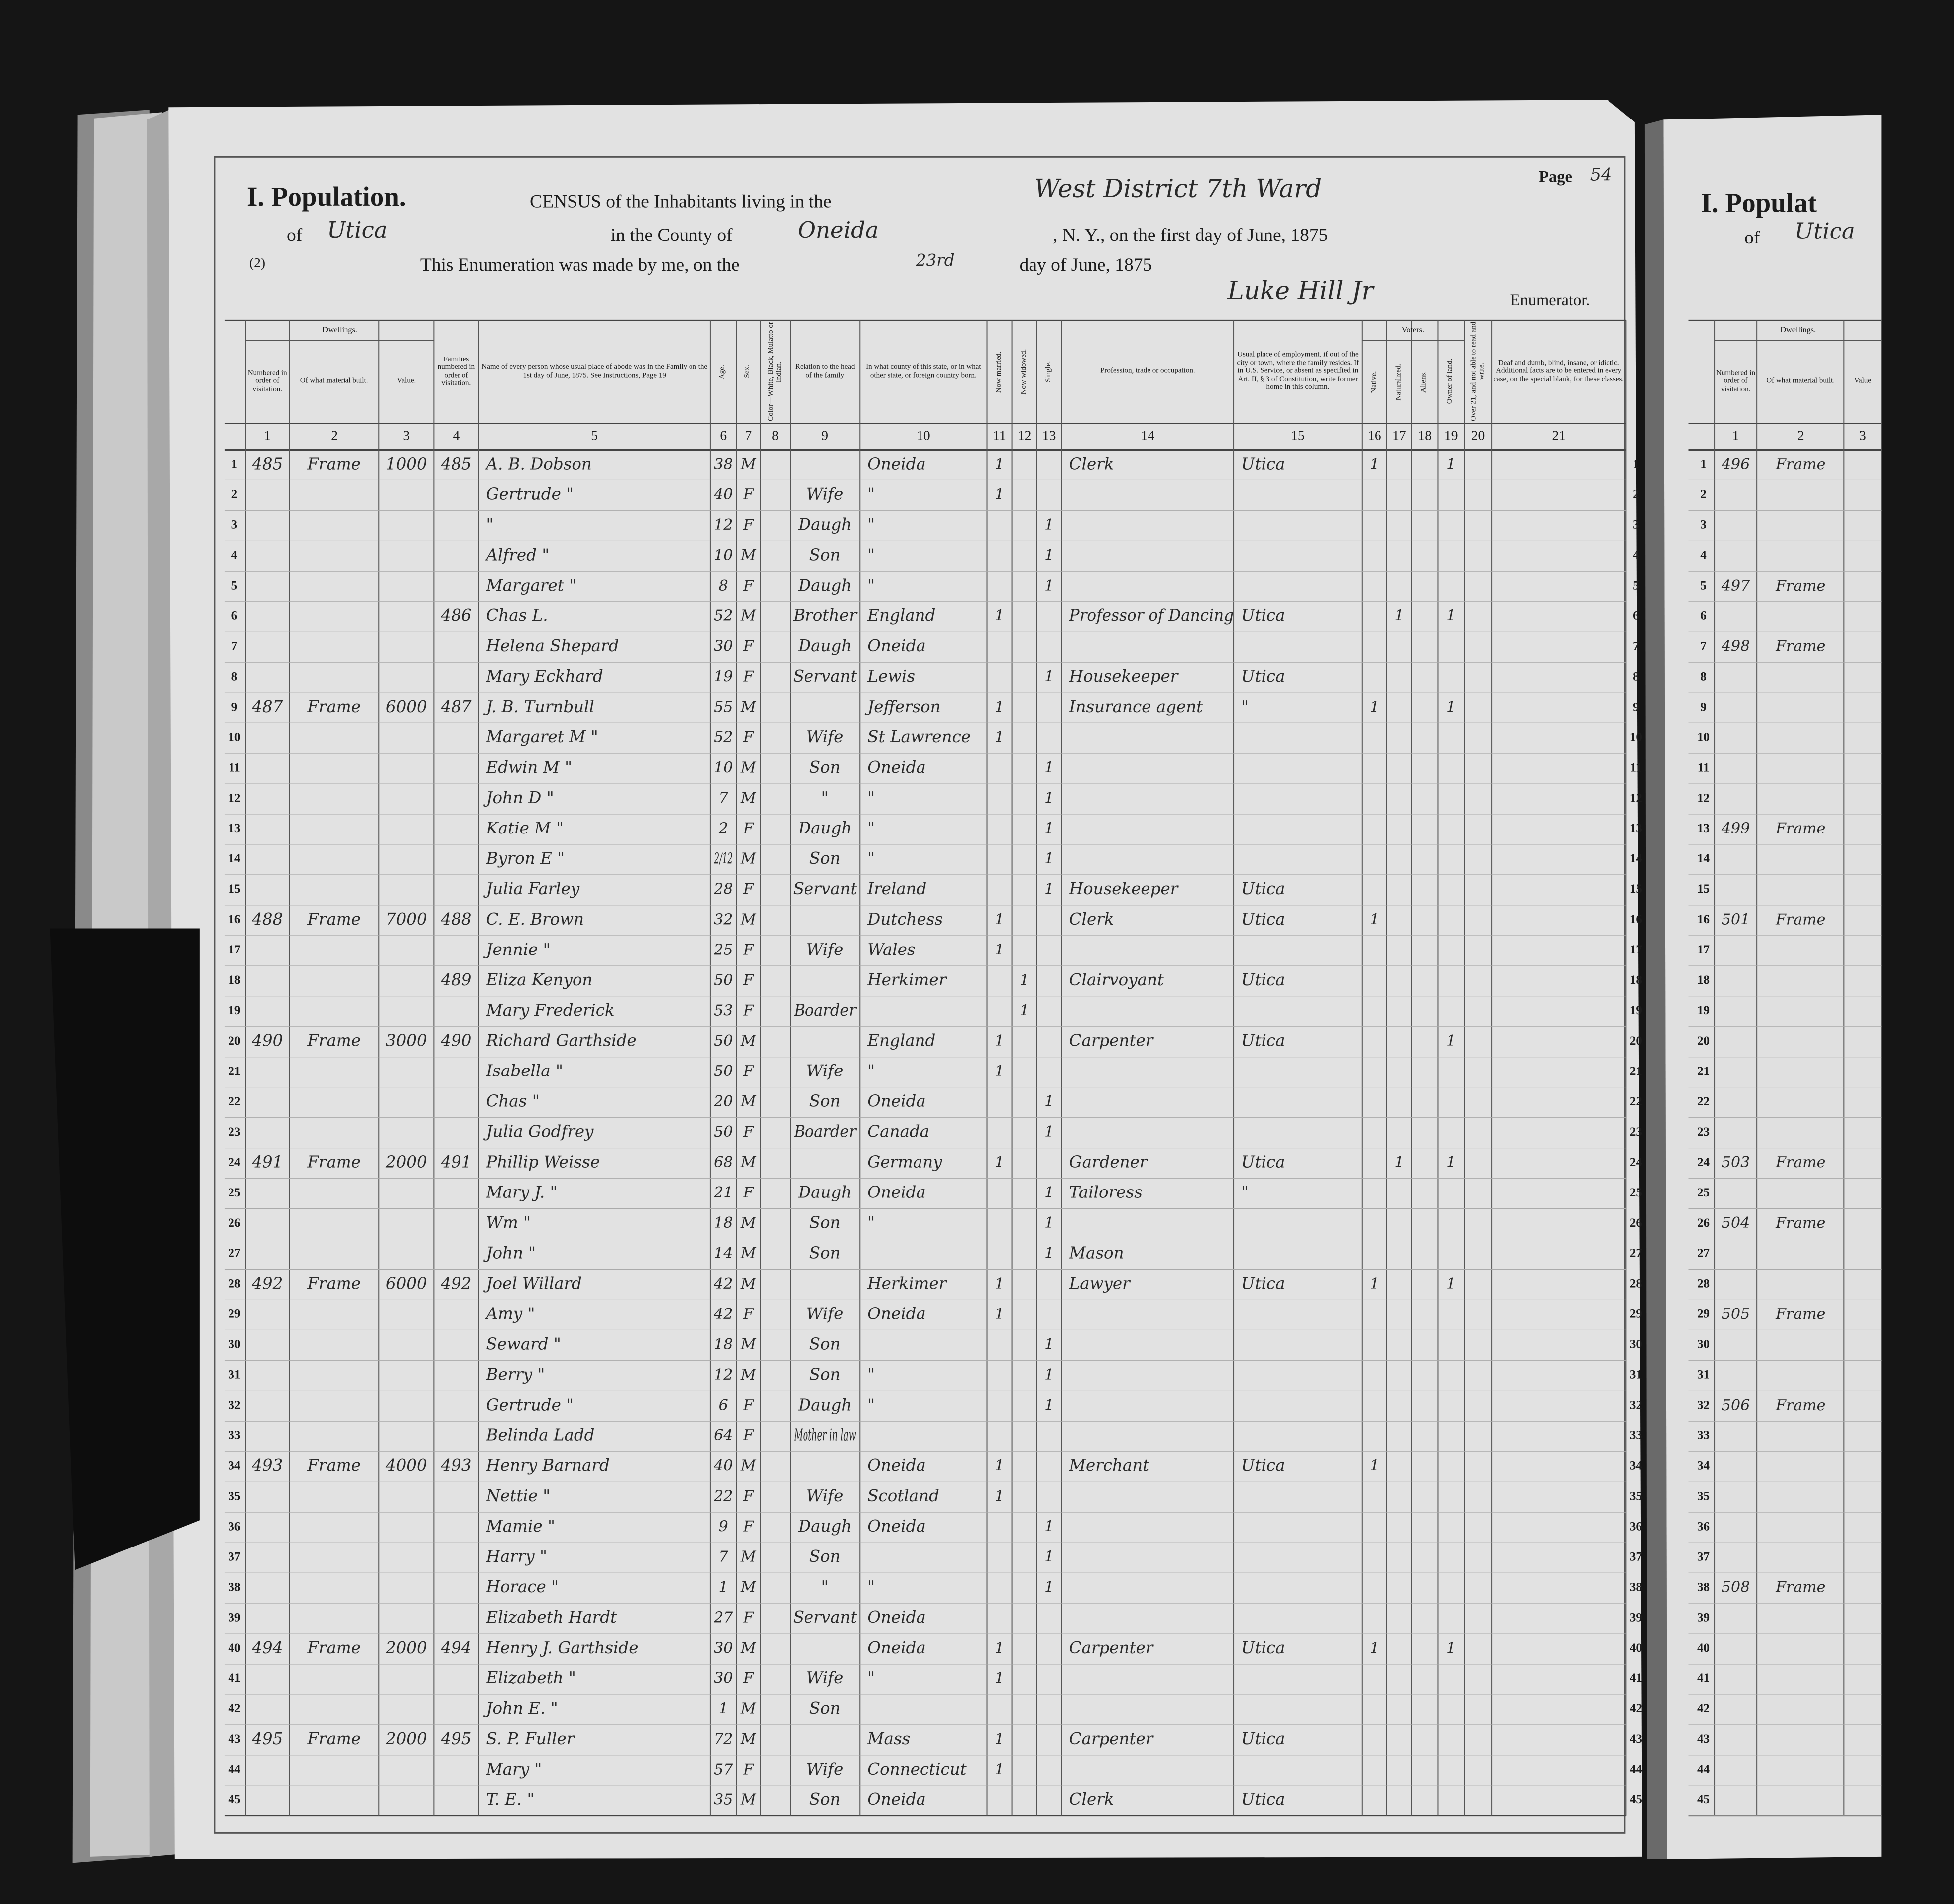 This screenshot has height=1904, width=1954. What do you see at coordinates (234, 737) in the screenshot?
I see `line-number: 10` at bounding box center [234, 737].